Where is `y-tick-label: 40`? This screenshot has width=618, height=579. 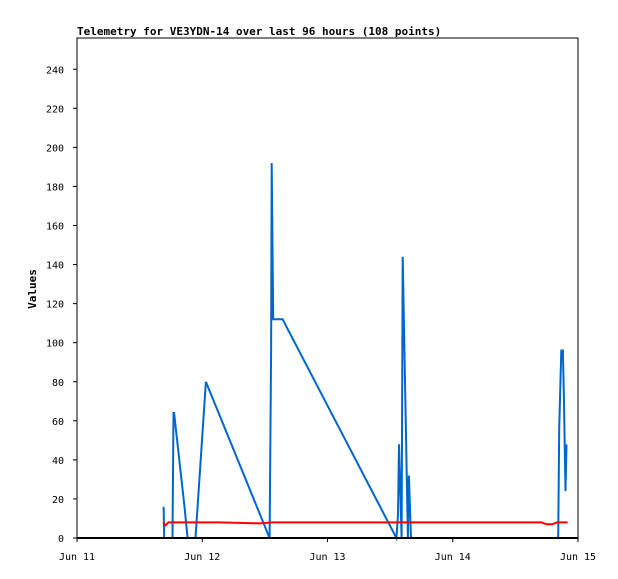 y-tick-label: 40 is located at coordinates (58, 461).